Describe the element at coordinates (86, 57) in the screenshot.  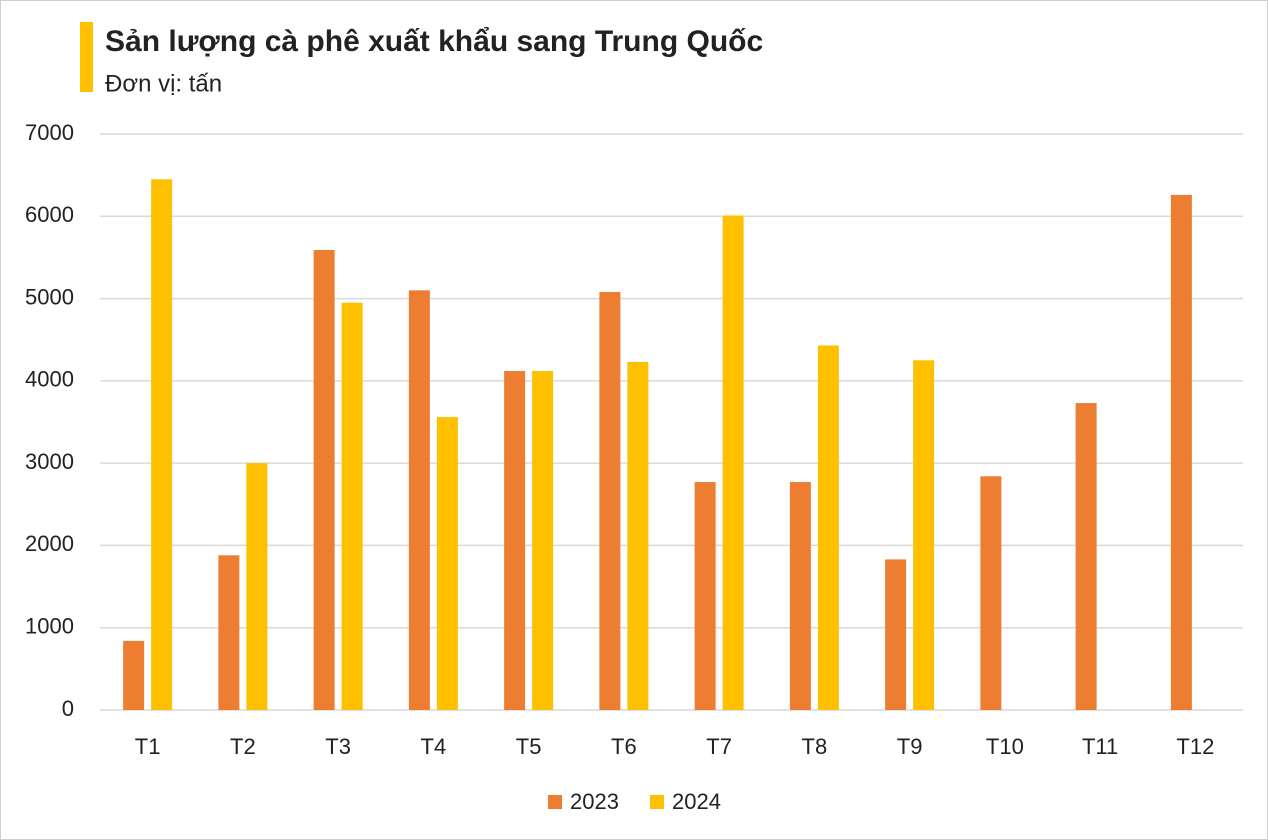
I see `title-accent` at that location.